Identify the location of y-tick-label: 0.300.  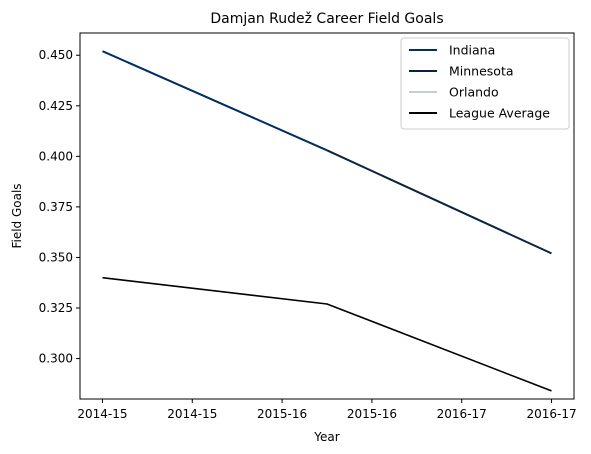
(56, 359).